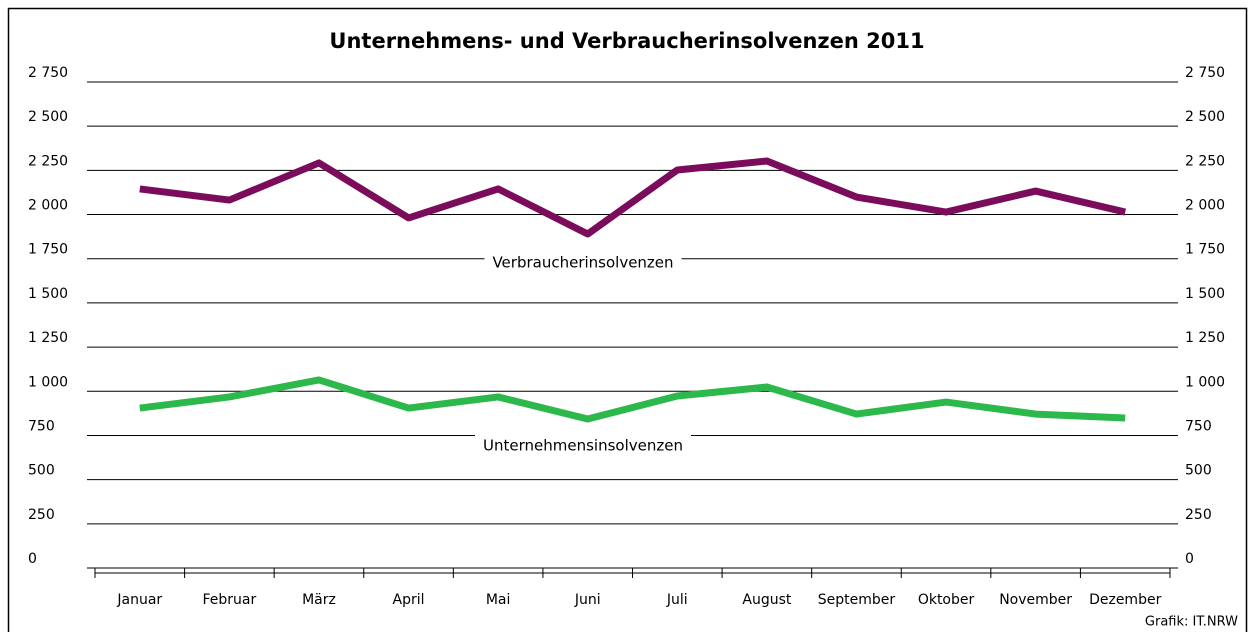  I want to click on x-tick-label: Juli, so click(677, 600).